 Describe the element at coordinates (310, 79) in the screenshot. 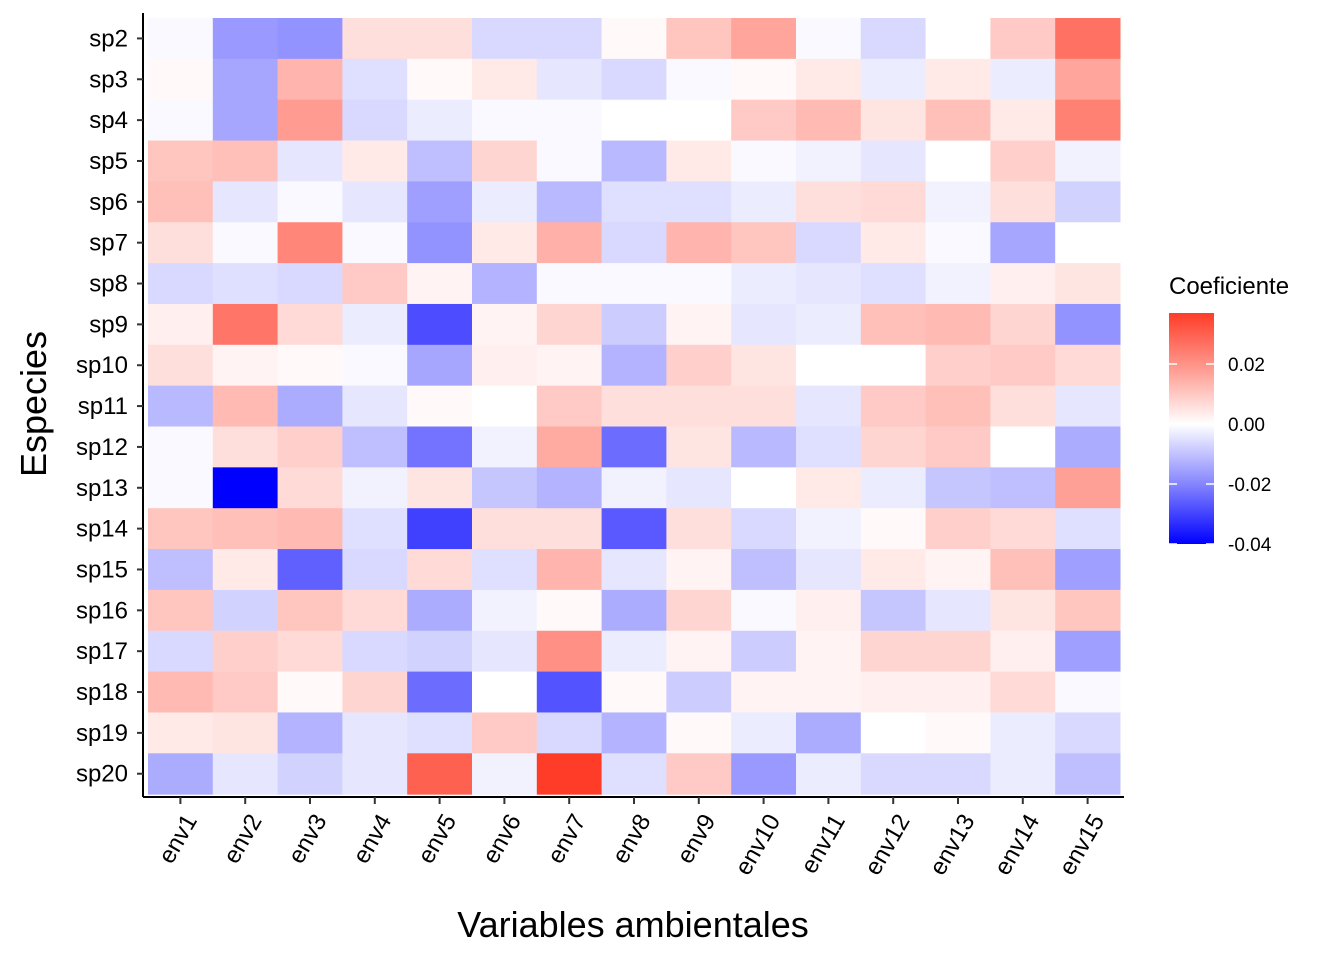

I see `heatmap-cell-sp3-env3` at that location.